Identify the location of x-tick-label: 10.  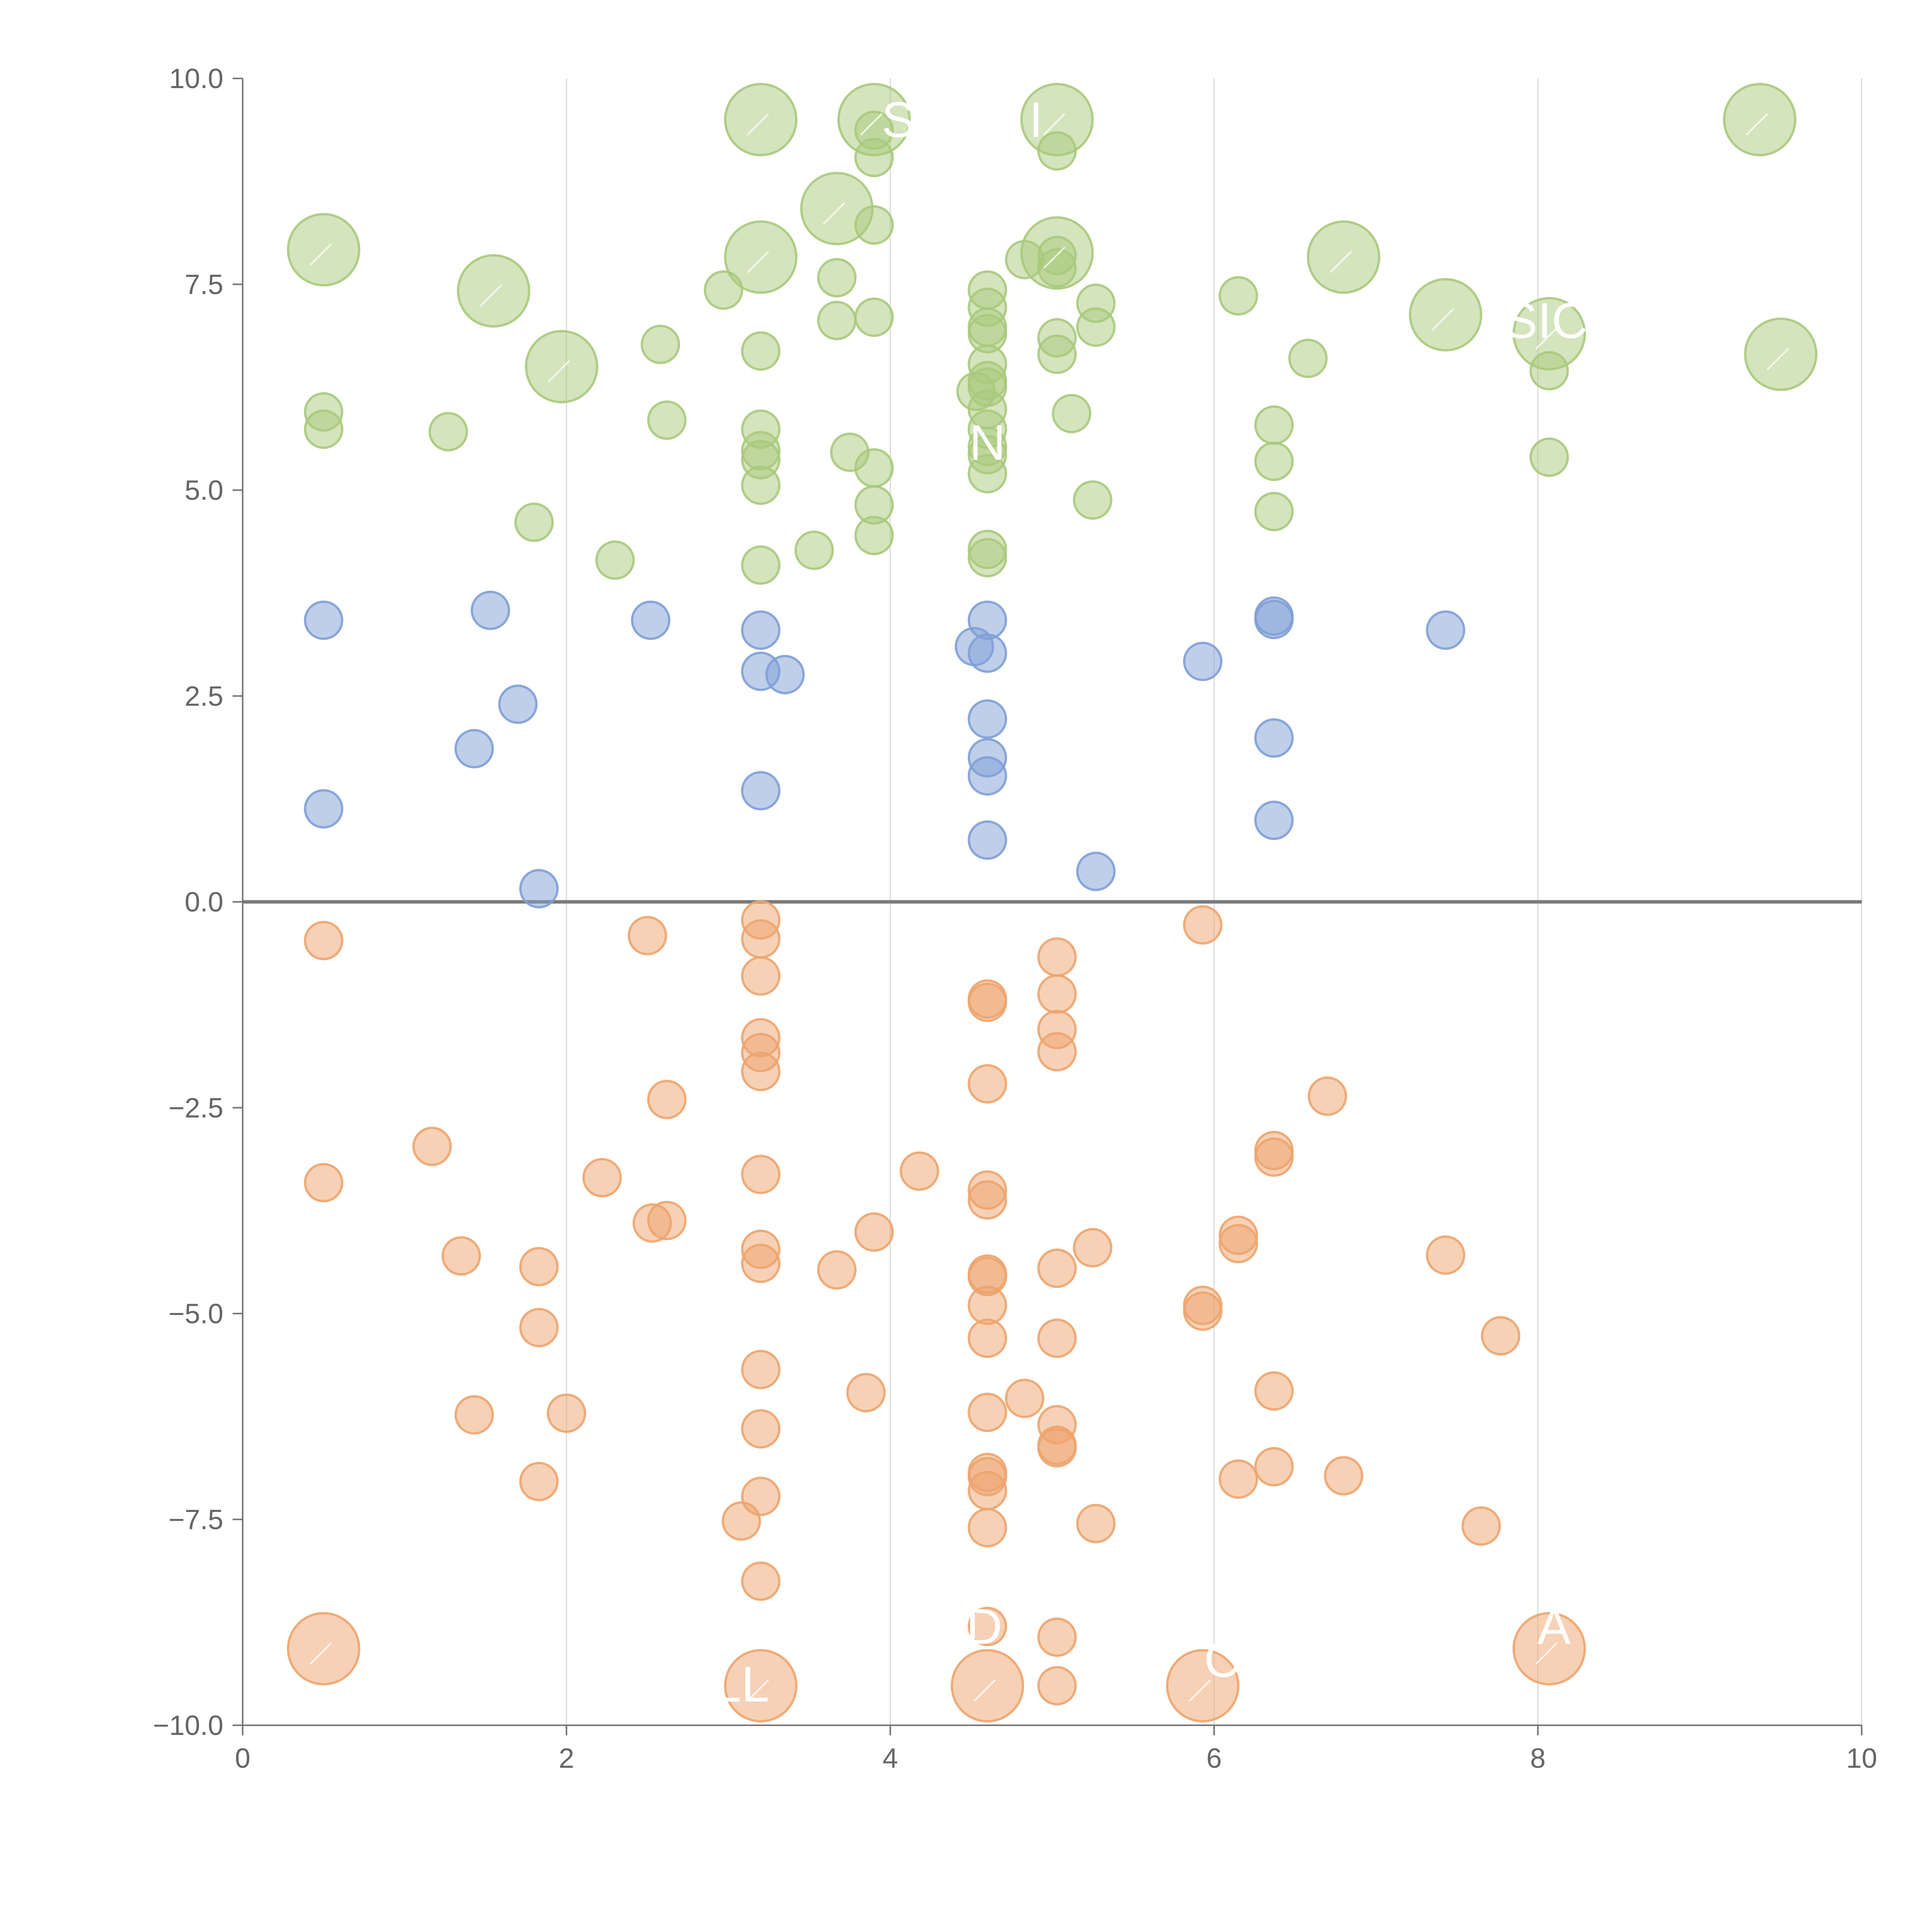
(1862, 1758).